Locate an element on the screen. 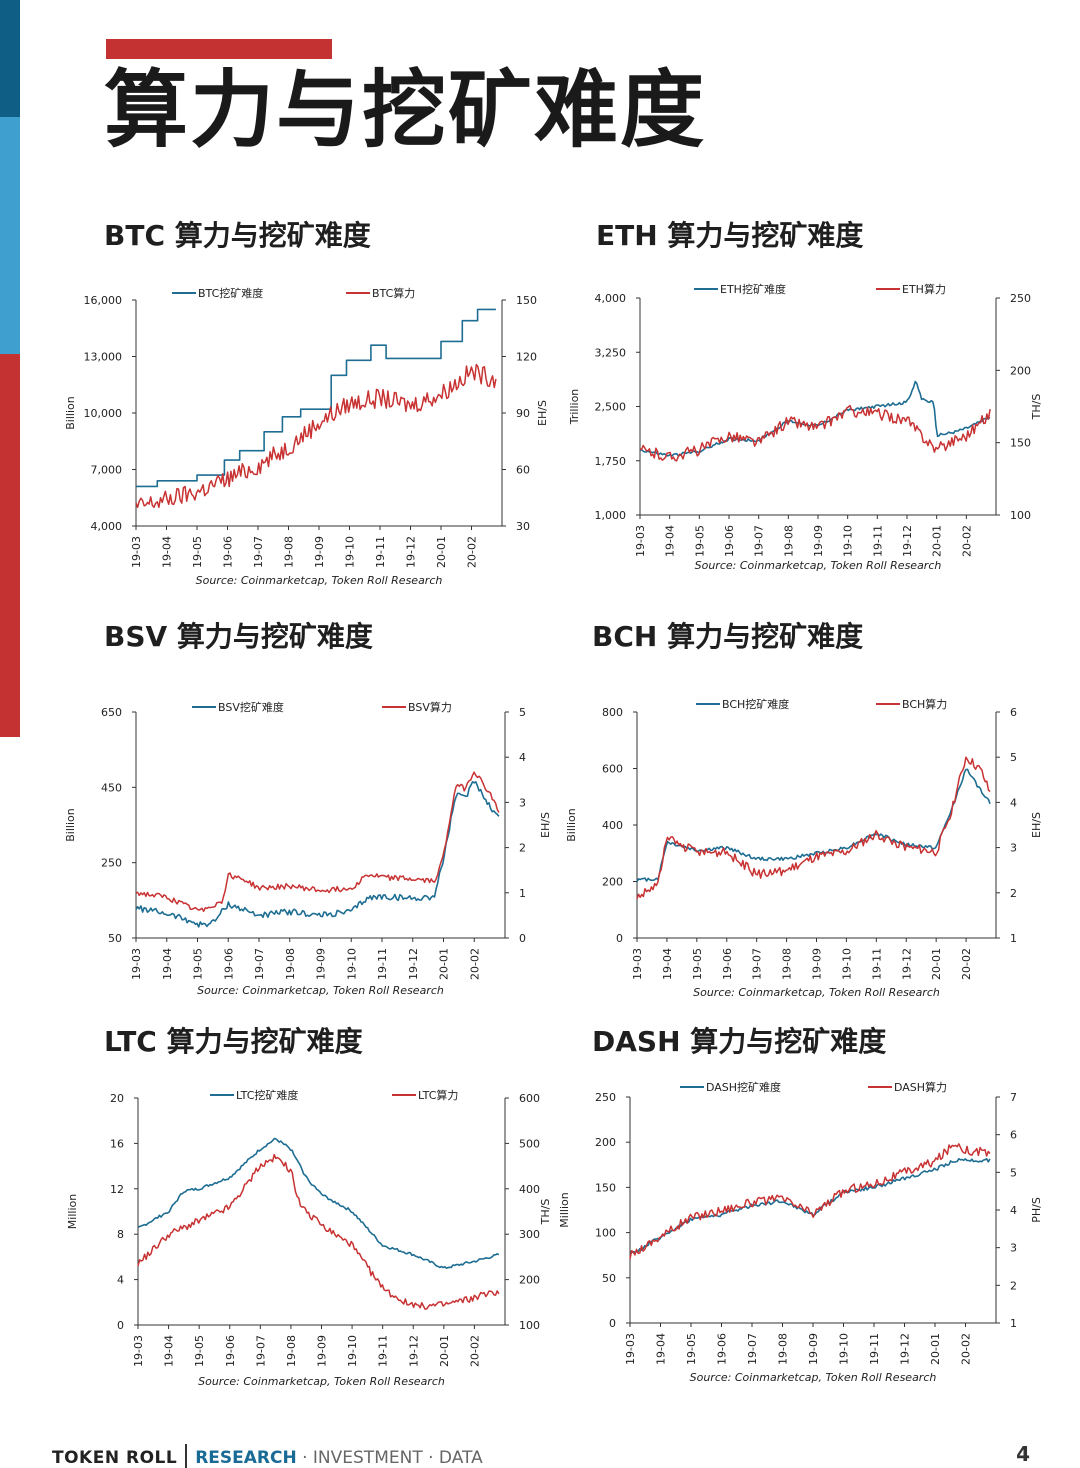 This screenshot has width=1080, height=1468. footer: TOKEN ROLL RESEARCH · INVESTMENT · DATA is located at coordinates (267, 1456).